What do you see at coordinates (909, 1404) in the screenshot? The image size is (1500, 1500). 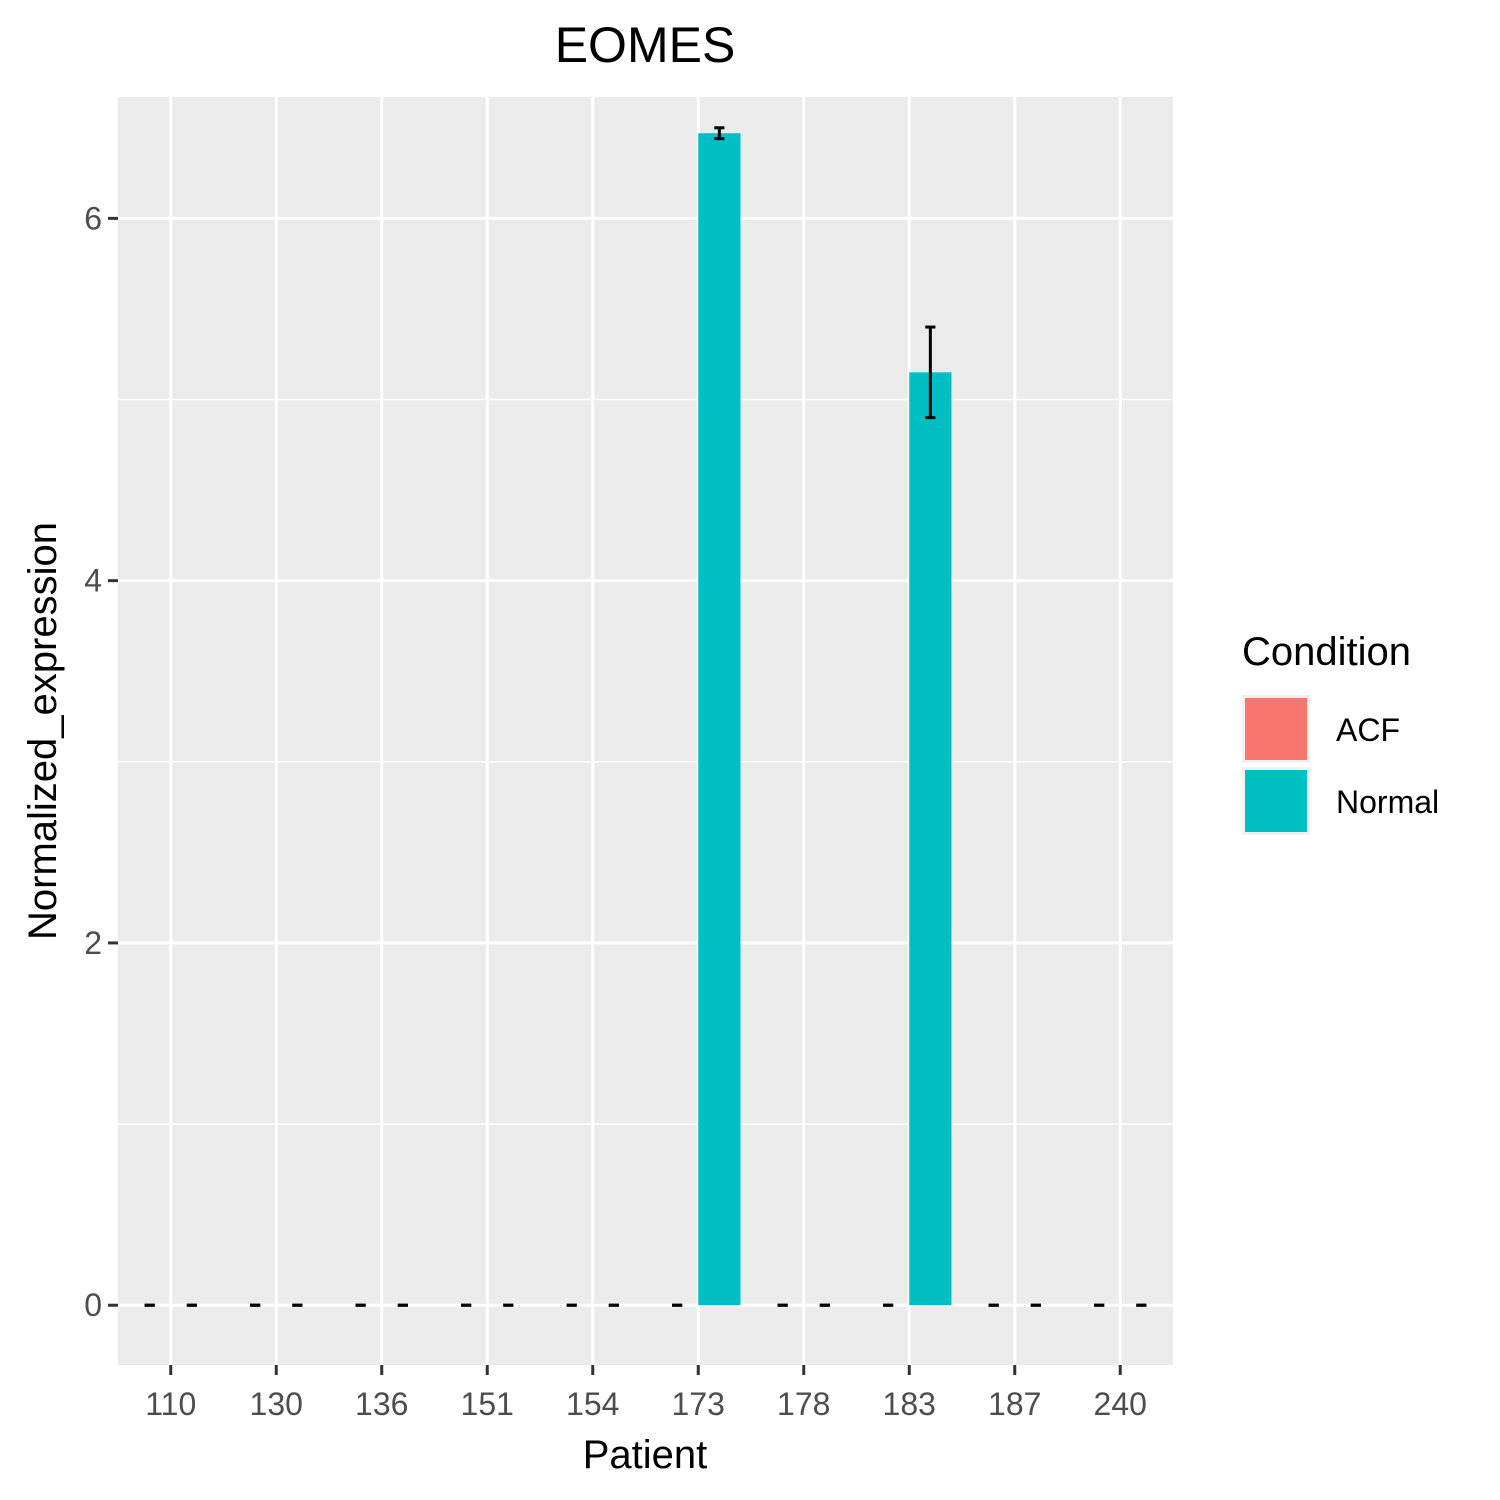 I see `x-tick-label: 183` at bounding box center [909, 1404].